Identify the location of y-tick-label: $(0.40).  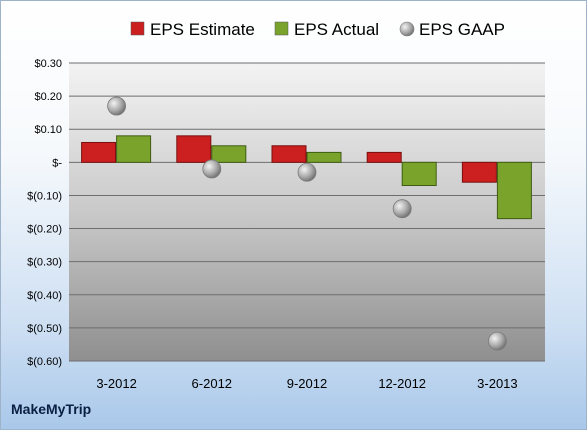
(44, 296).